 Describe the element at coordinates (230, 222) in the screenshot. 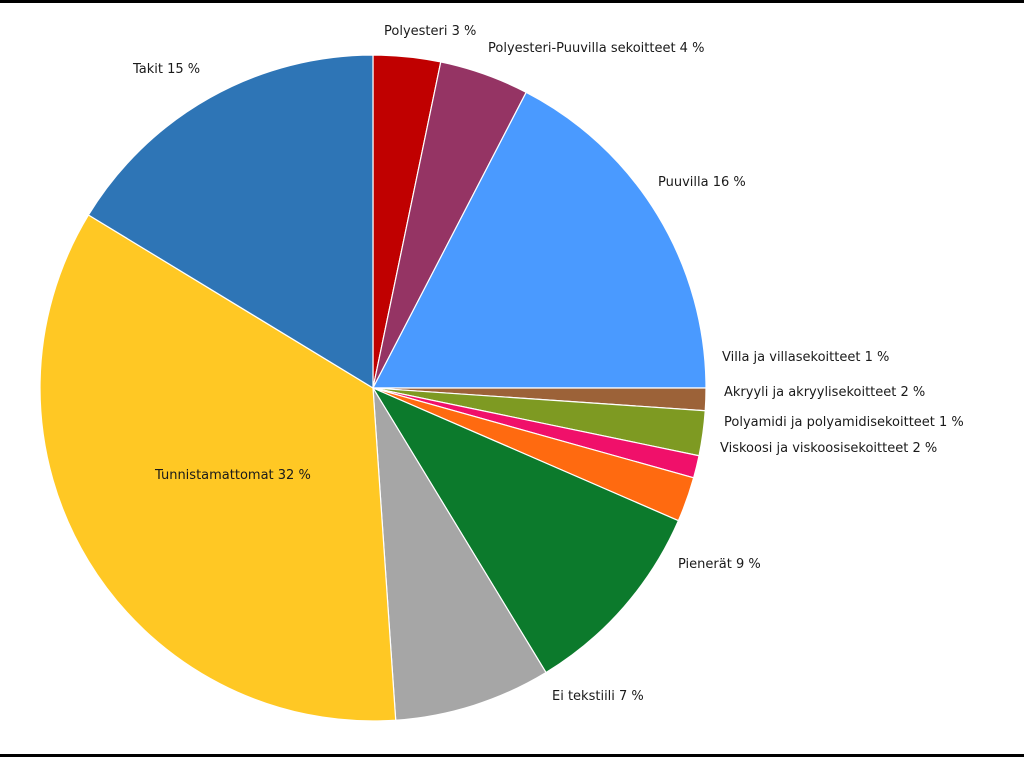

I see `pie-slice-takit` at that location.